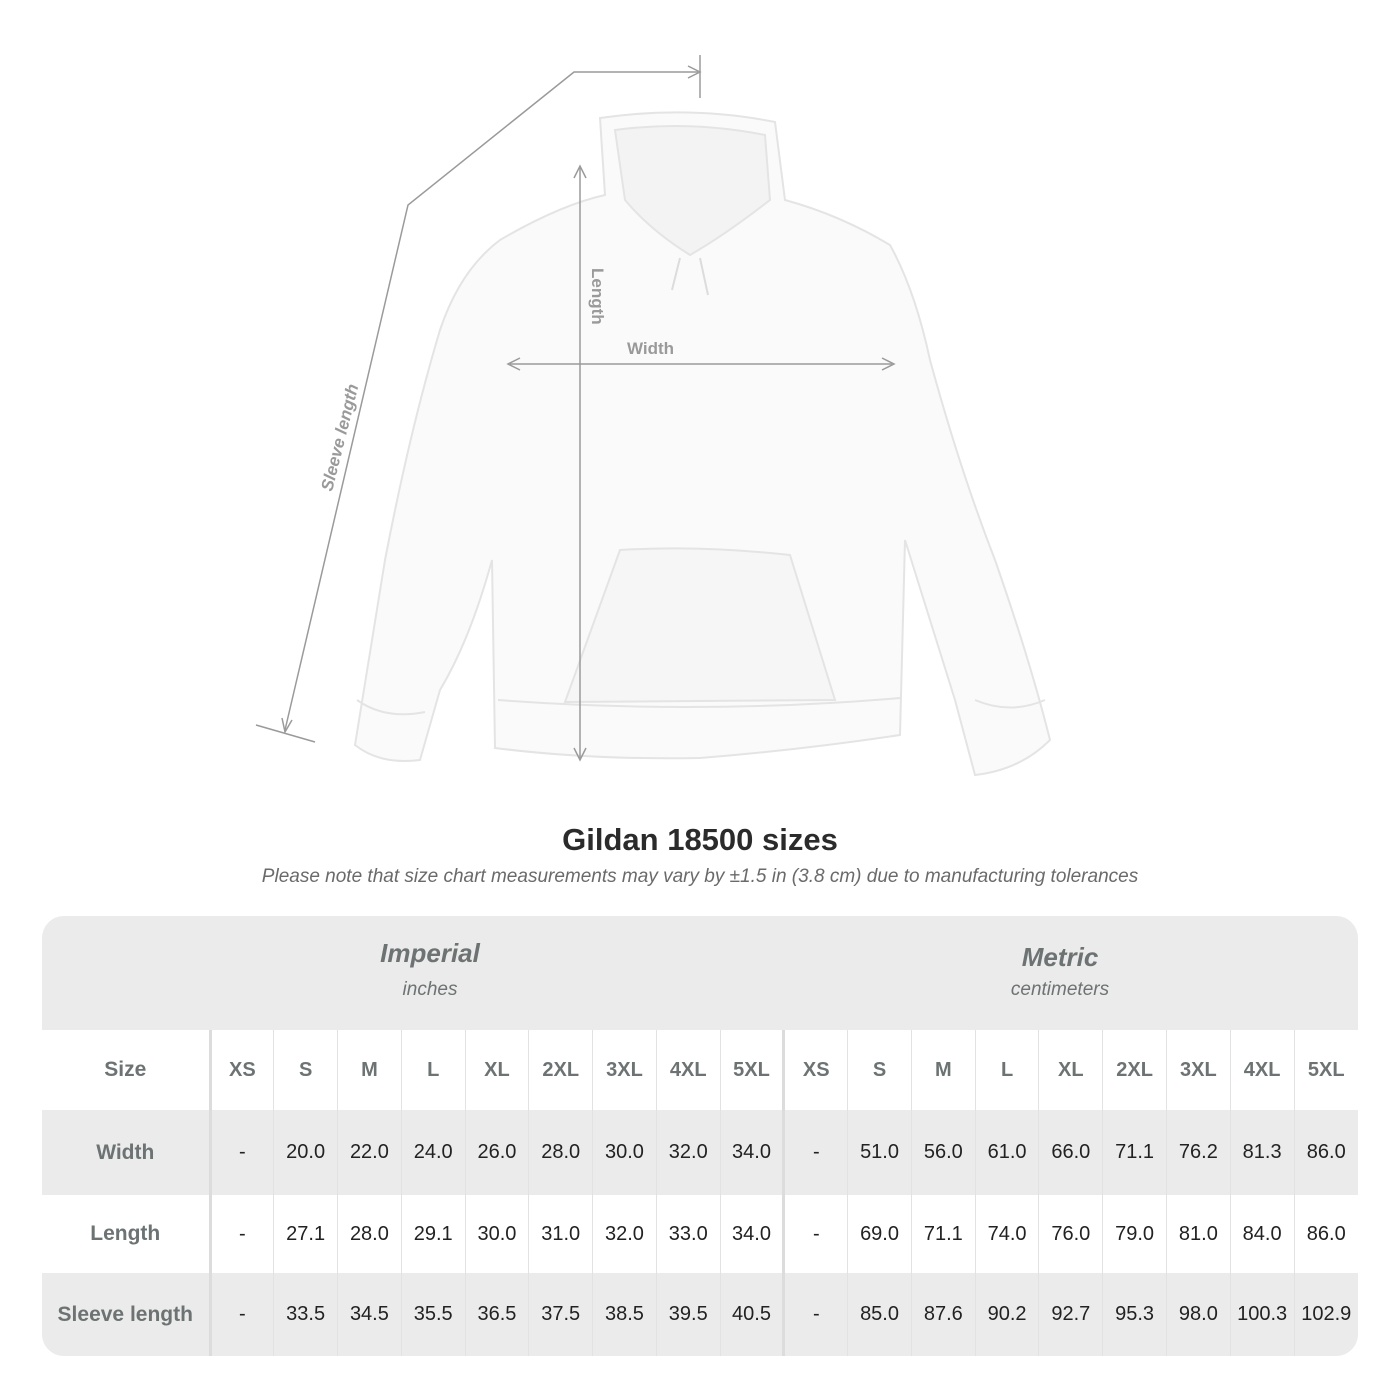  What do you see at coordinates (700, 839) in the screenshot?
I see `chart-title: Gildan 18500 sizes` at bounding box center [700, 839].